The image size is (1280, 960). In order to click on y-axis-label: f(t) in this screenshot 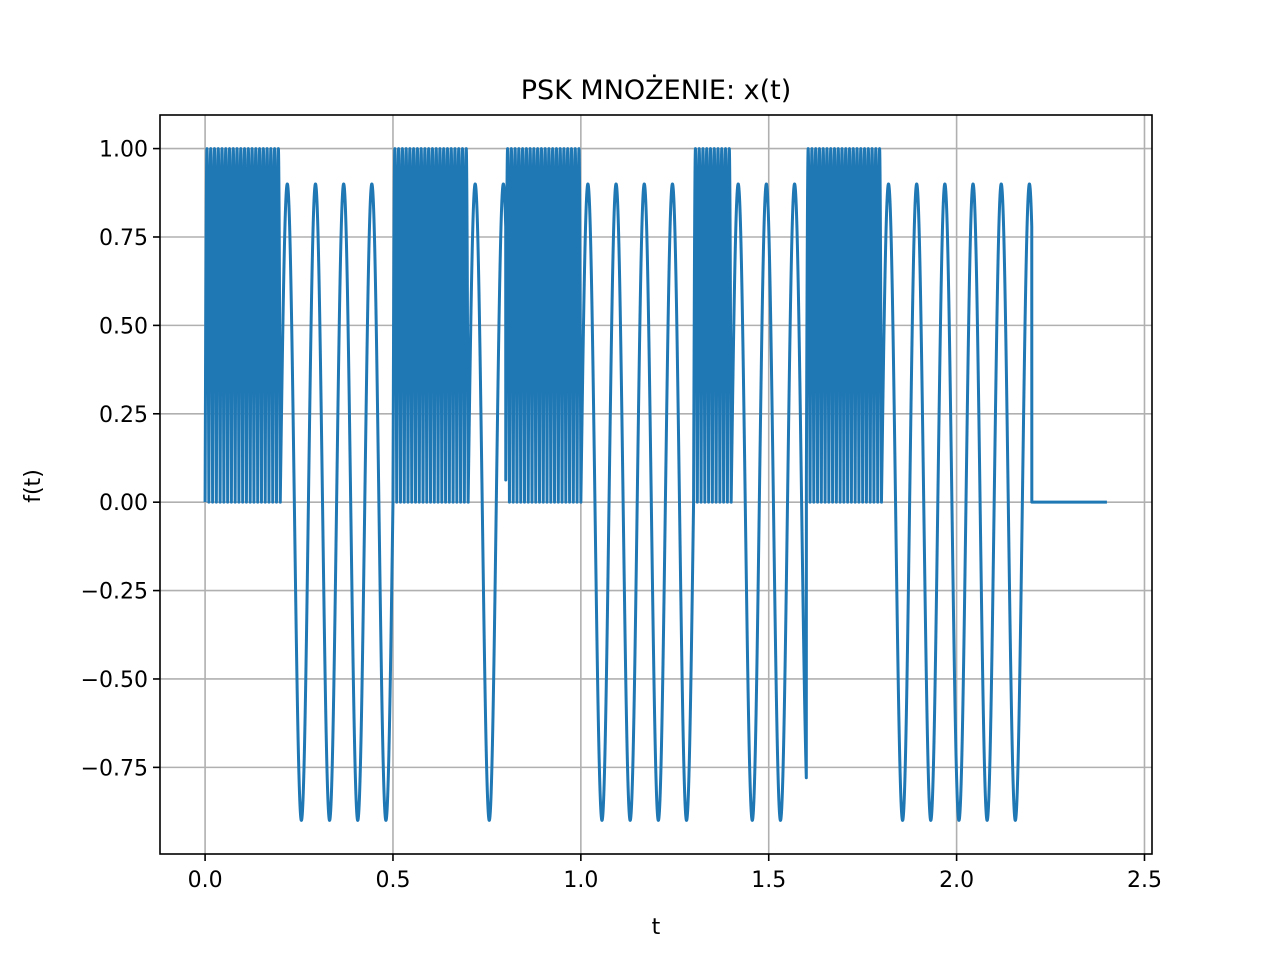, I will do `click(33, 486)`.